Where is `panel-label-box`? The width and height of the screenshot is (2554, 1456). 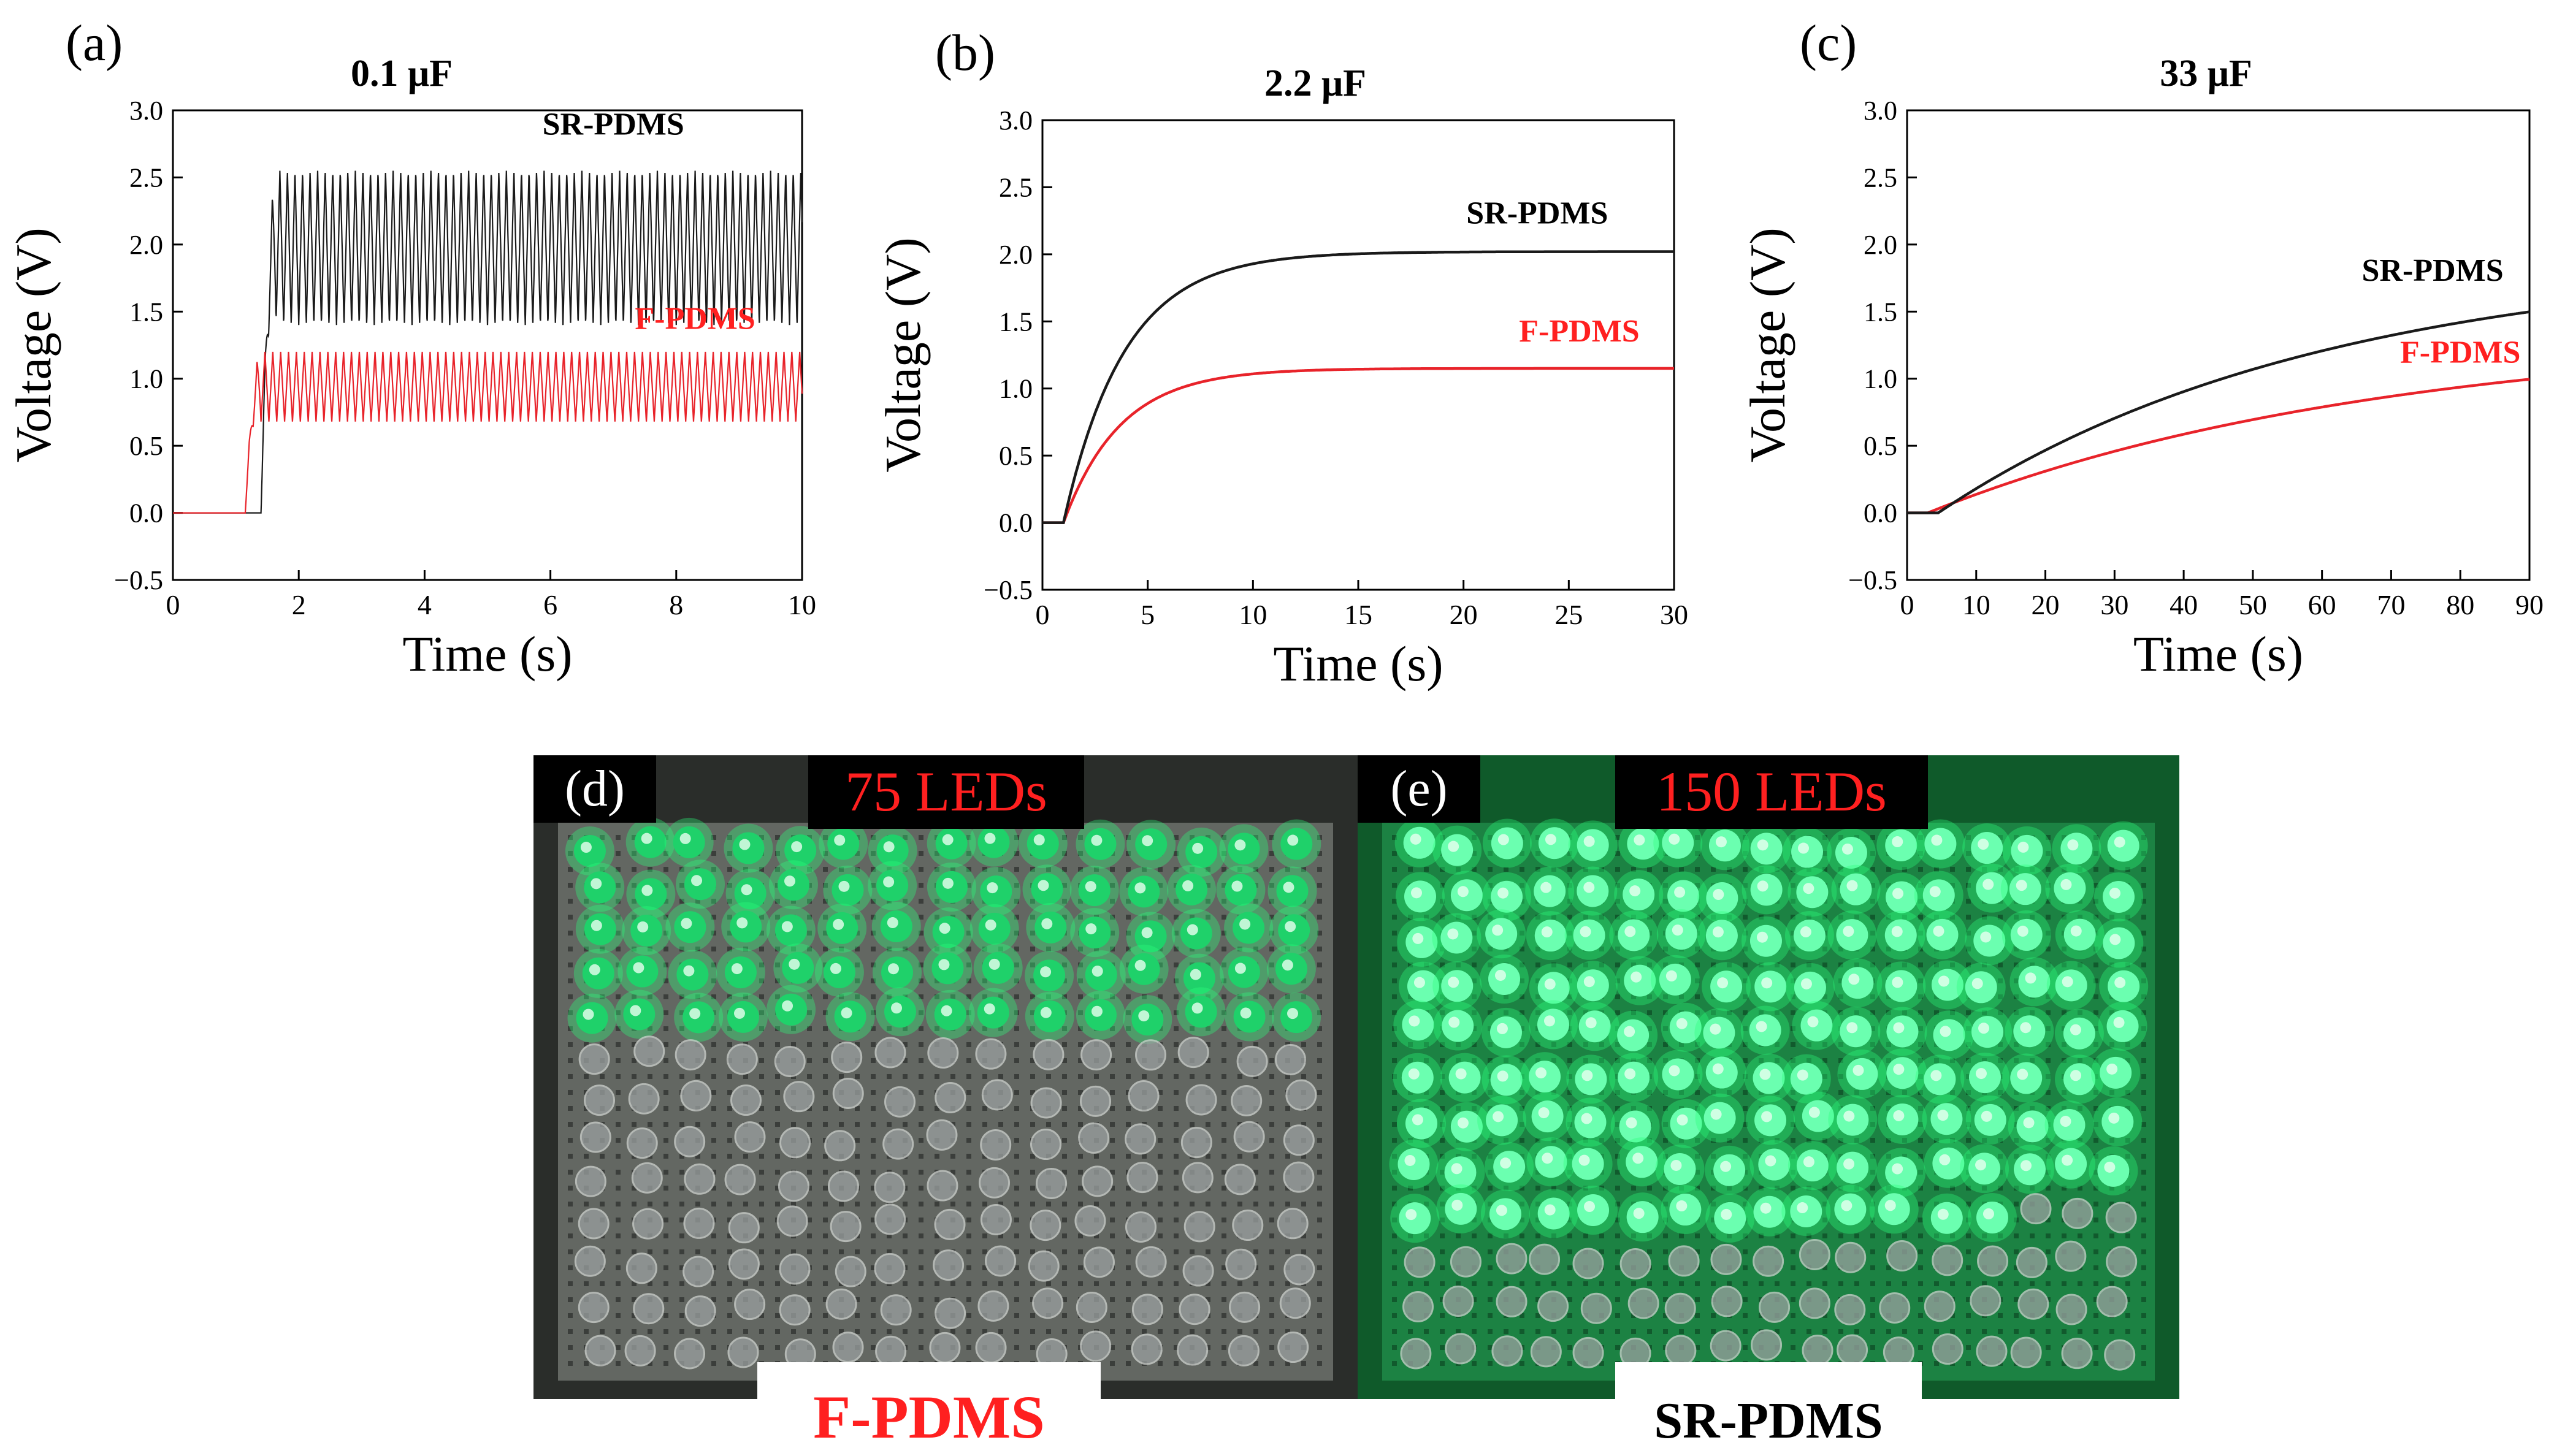
panel-label-box is located at coordinates (594, 789).